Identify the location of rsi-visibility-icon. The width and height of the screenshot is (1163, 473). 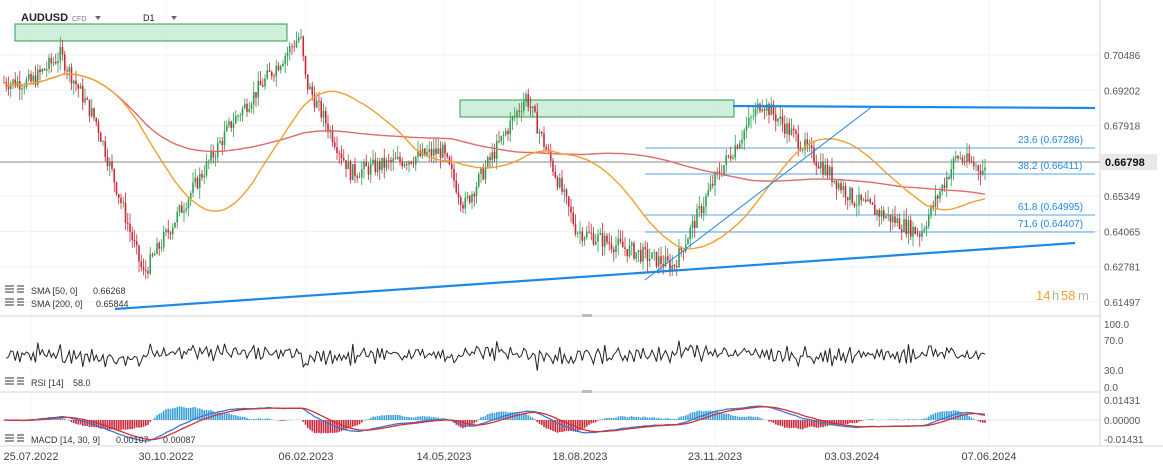
(20, 381).